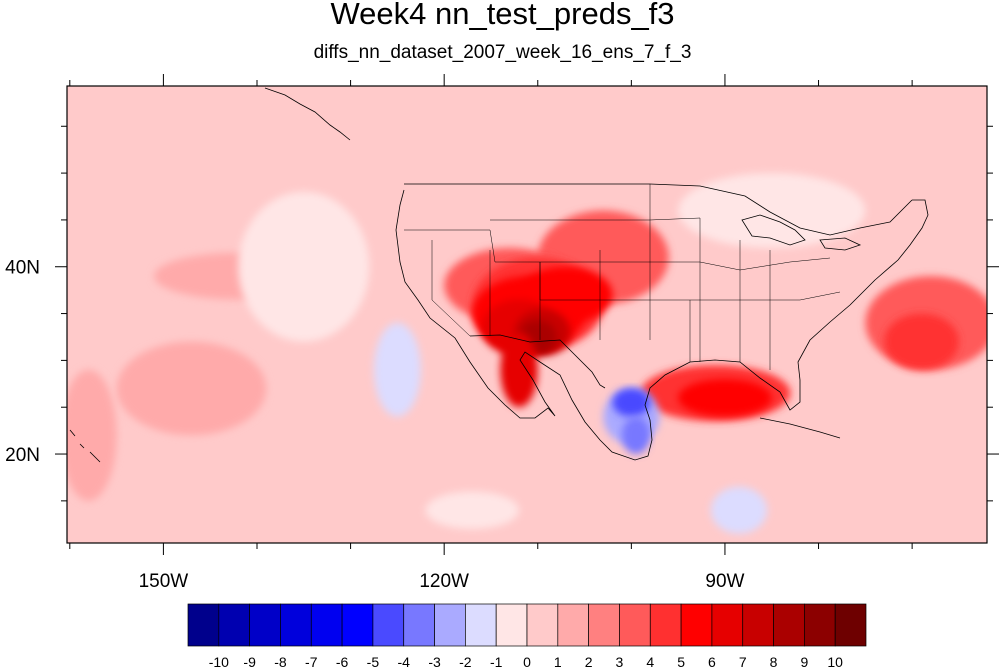  What do you see at coordinates (496, 662) in the screenshot?
I see `colorbar-label: -1` at bounding box center [496, 662].